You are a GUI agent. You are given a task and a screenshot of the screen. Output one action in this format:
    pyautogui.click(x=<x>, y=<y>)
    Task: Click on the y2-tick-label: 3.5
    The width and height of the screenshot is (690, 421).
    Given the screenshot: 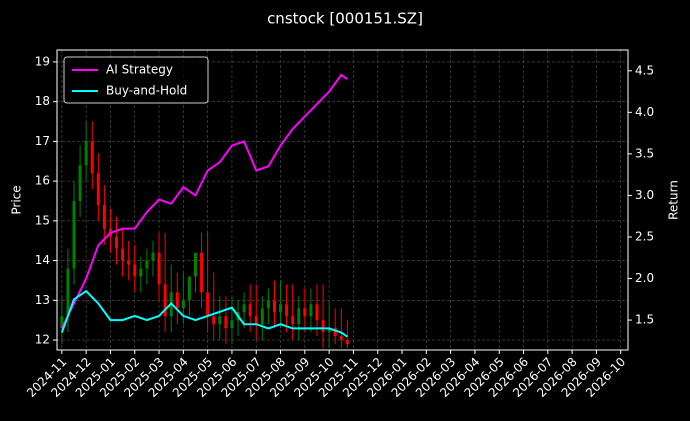 What is the action you would take?
    pyautogui.click(x=644, y=153)
    